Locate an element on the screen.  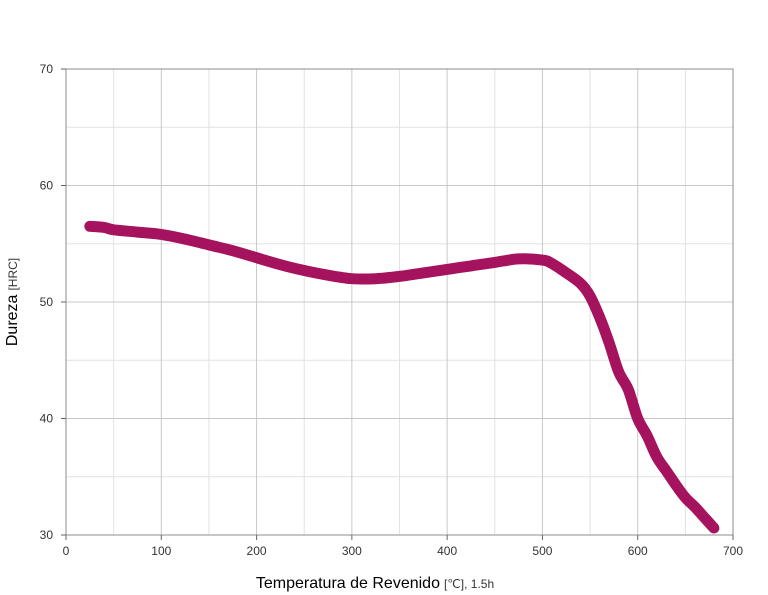
x-axis-title: Temperatura de Revenido [℃], 1.5h is located at coordinates (375, 583).